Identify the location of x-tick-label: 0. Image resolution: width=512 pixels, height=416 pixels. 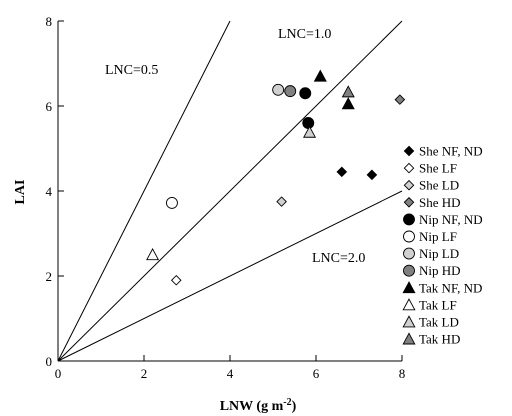
(58, 373).